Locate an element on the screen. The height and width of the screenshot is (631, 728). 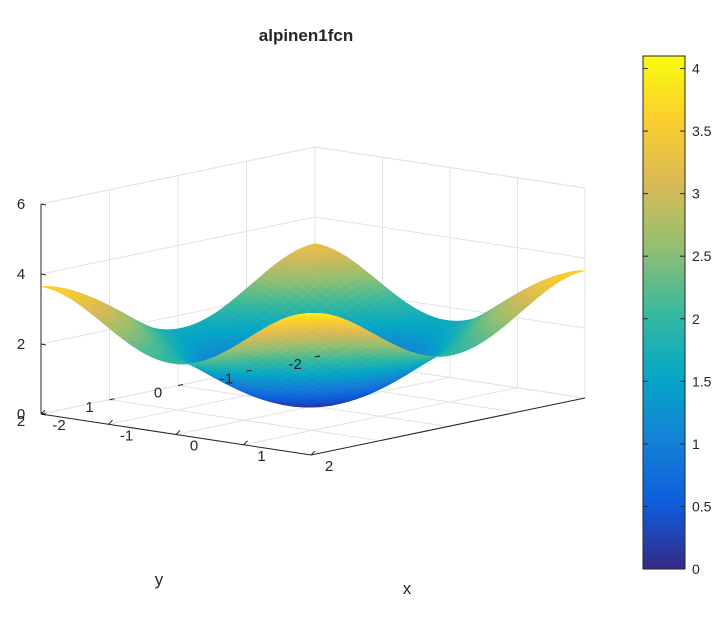
grid-line-x is located at coordinates (380, 416).